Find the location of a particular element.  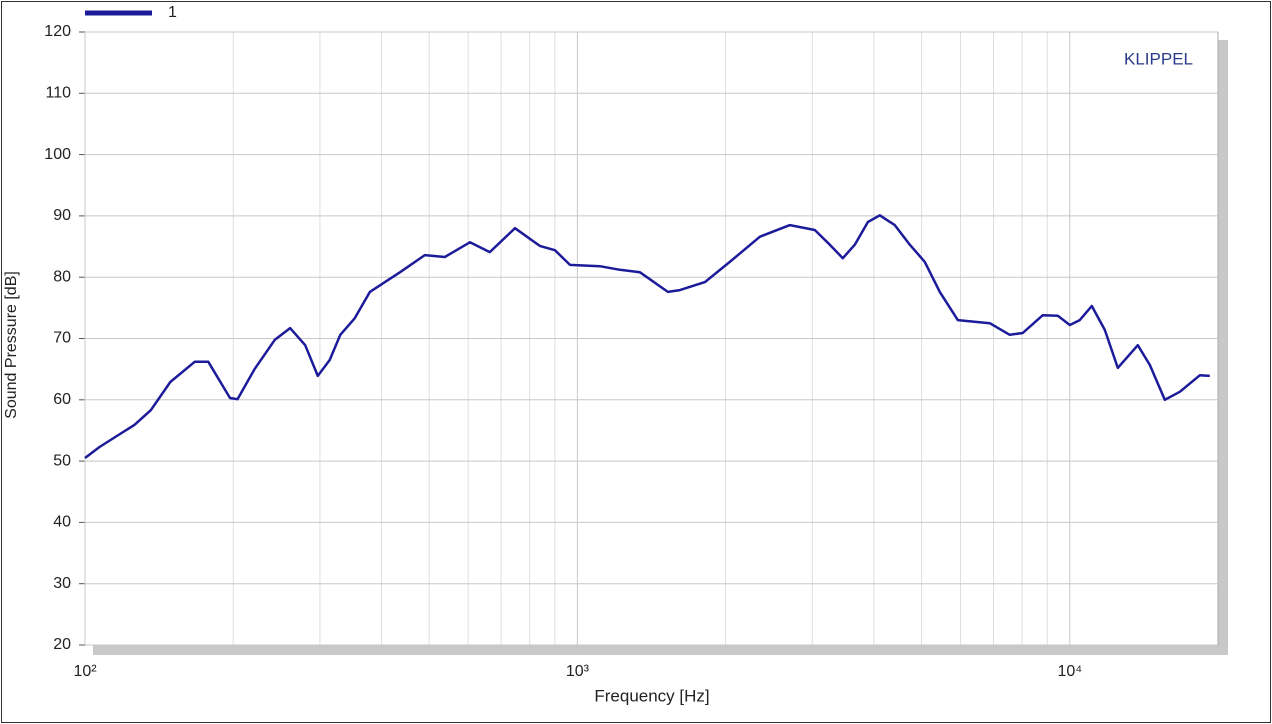

x-tick-label: 10³ is located at coordinates (578, 671).